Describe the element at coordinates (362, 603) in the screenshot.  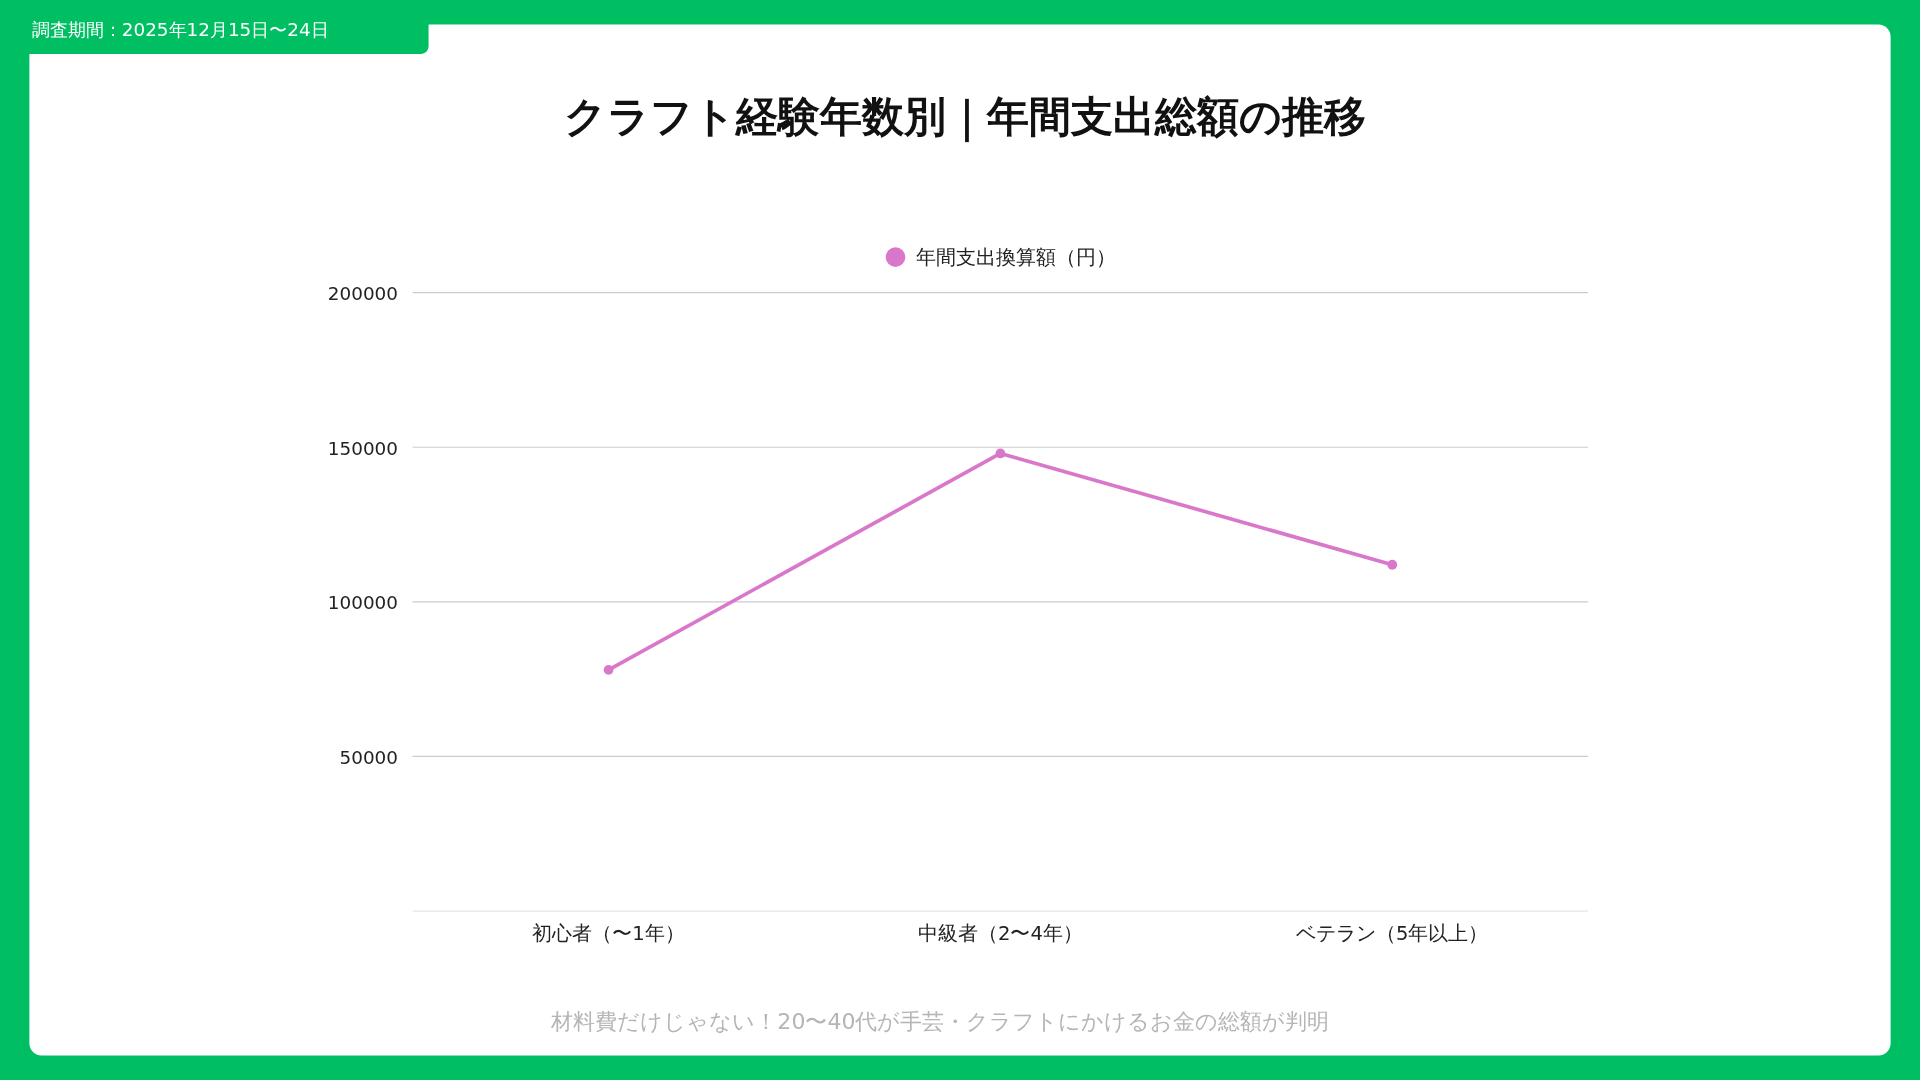
I see `y-tick-label: 100000` at that location.